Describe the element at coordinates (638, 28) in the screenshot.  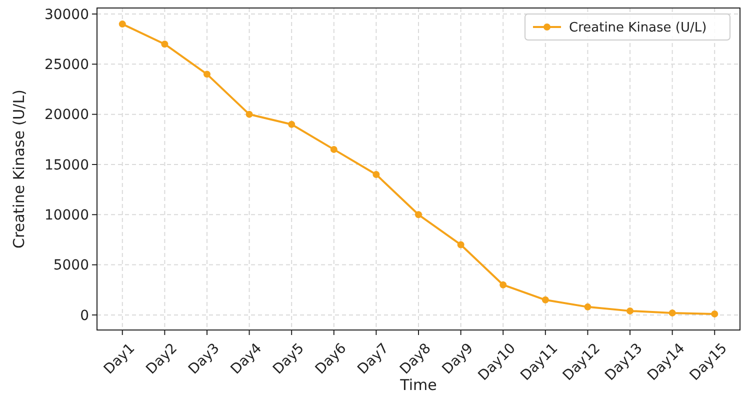
I see `legend-label: Creatine Kinase (U/L)` at that location.